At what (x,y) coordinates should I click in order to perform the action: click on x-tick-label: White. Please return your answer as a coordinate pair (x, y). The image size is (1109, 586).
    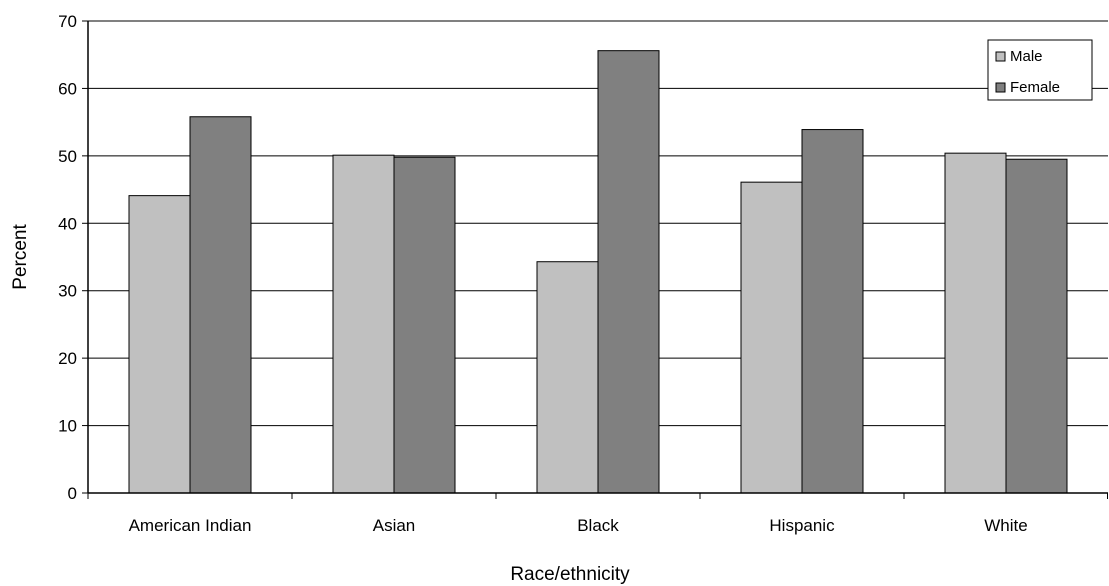
    Looking at the image, I should click on (1005, 525).